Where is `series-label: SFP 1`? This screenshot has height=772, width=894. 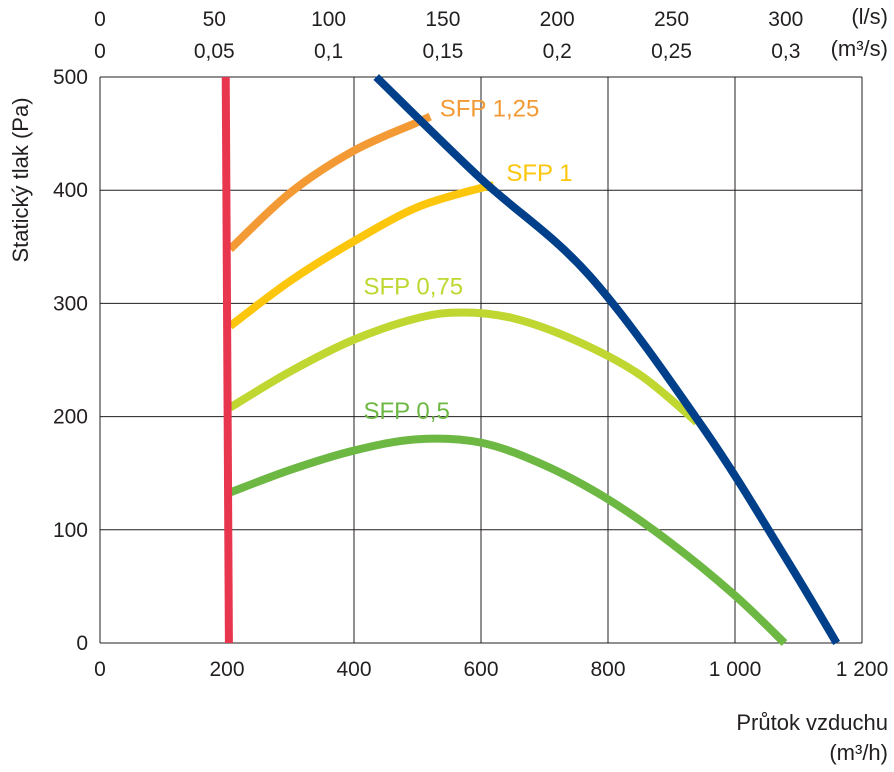
series-label: SFP 1 is located at coordinates (539, 173).